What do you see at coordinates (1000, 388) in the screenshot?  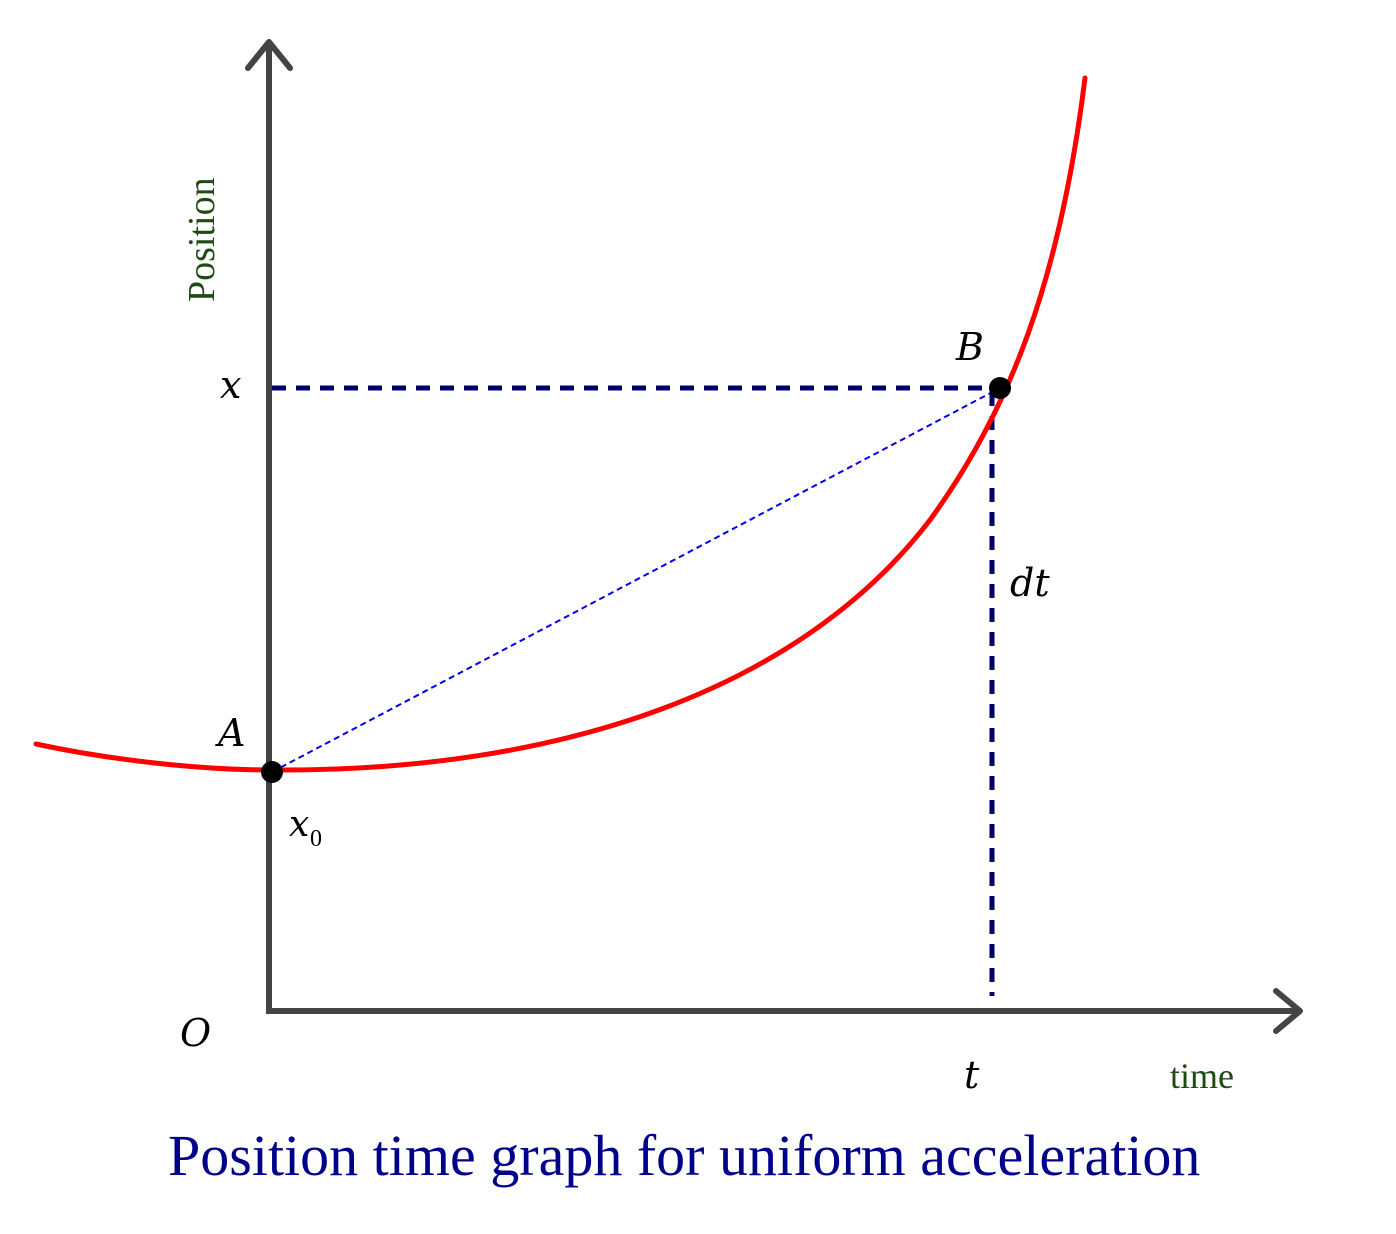 I see `point-b` at bounding box center [1000, 388].